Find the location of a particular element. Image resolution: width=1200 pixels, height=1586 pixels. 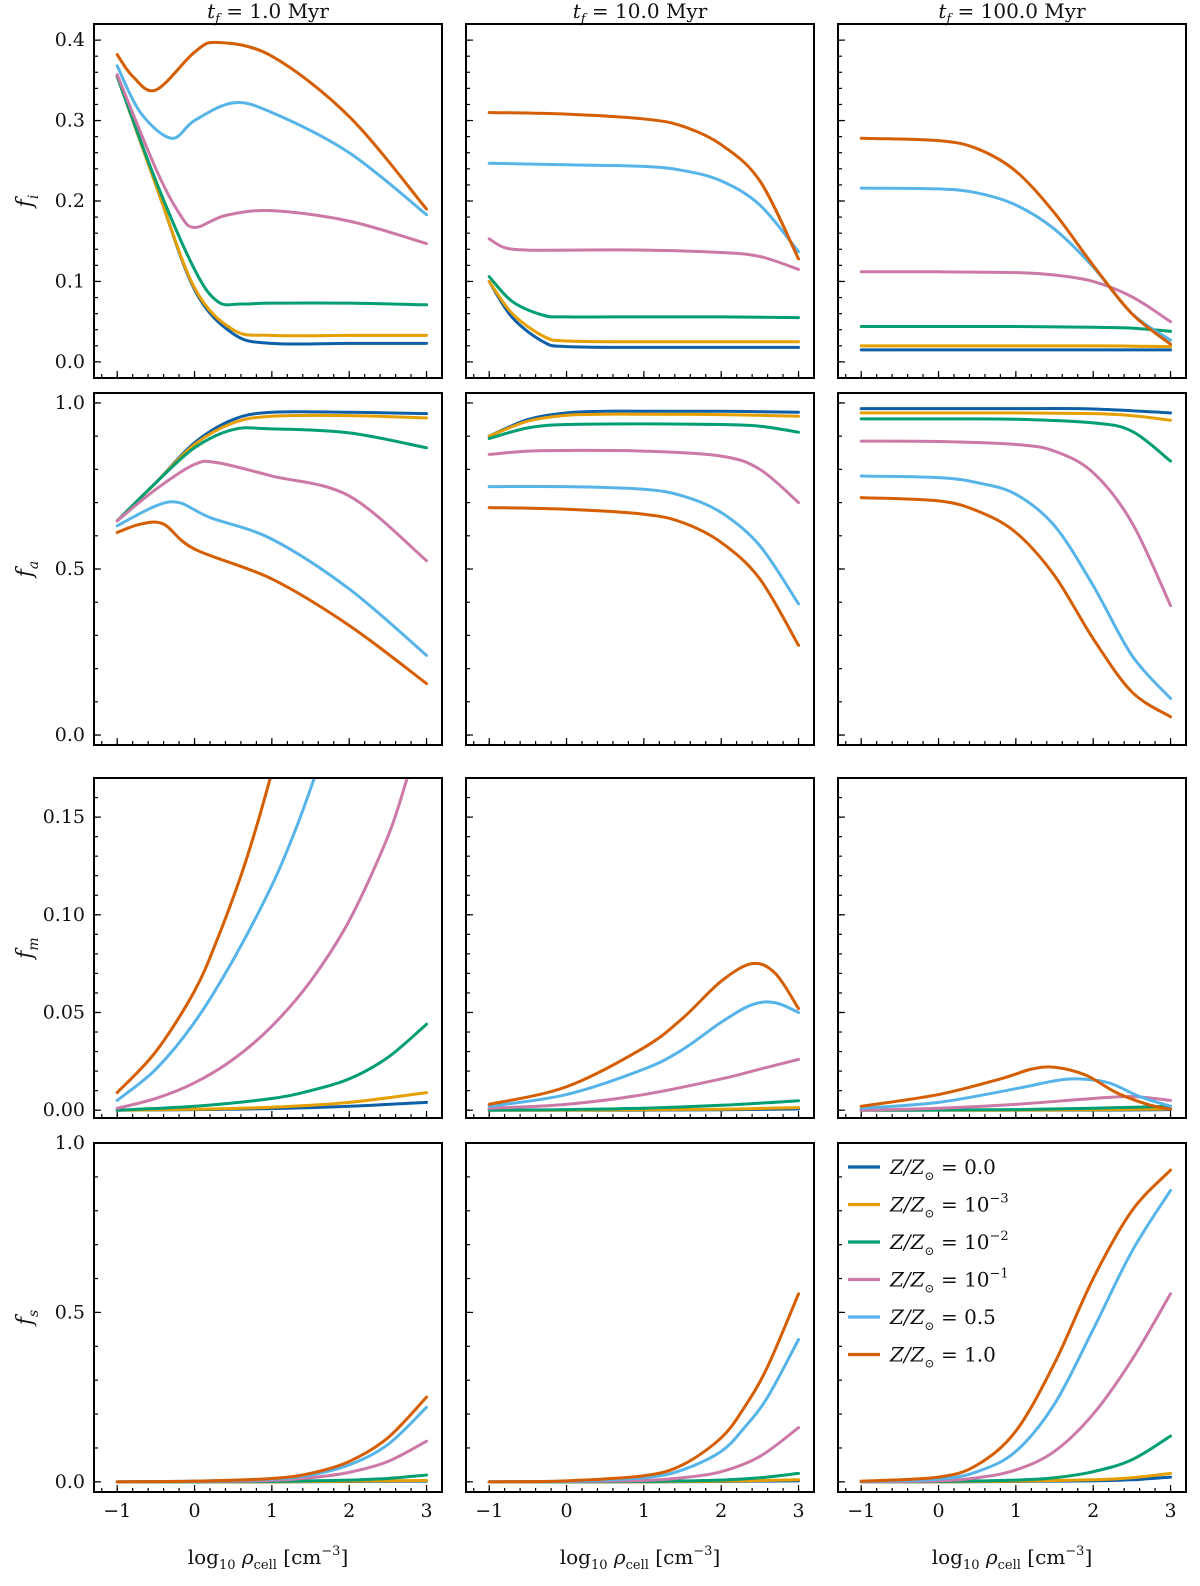

column-title-2: tf = 10.0 Myr is located at coordinates (640, 13).